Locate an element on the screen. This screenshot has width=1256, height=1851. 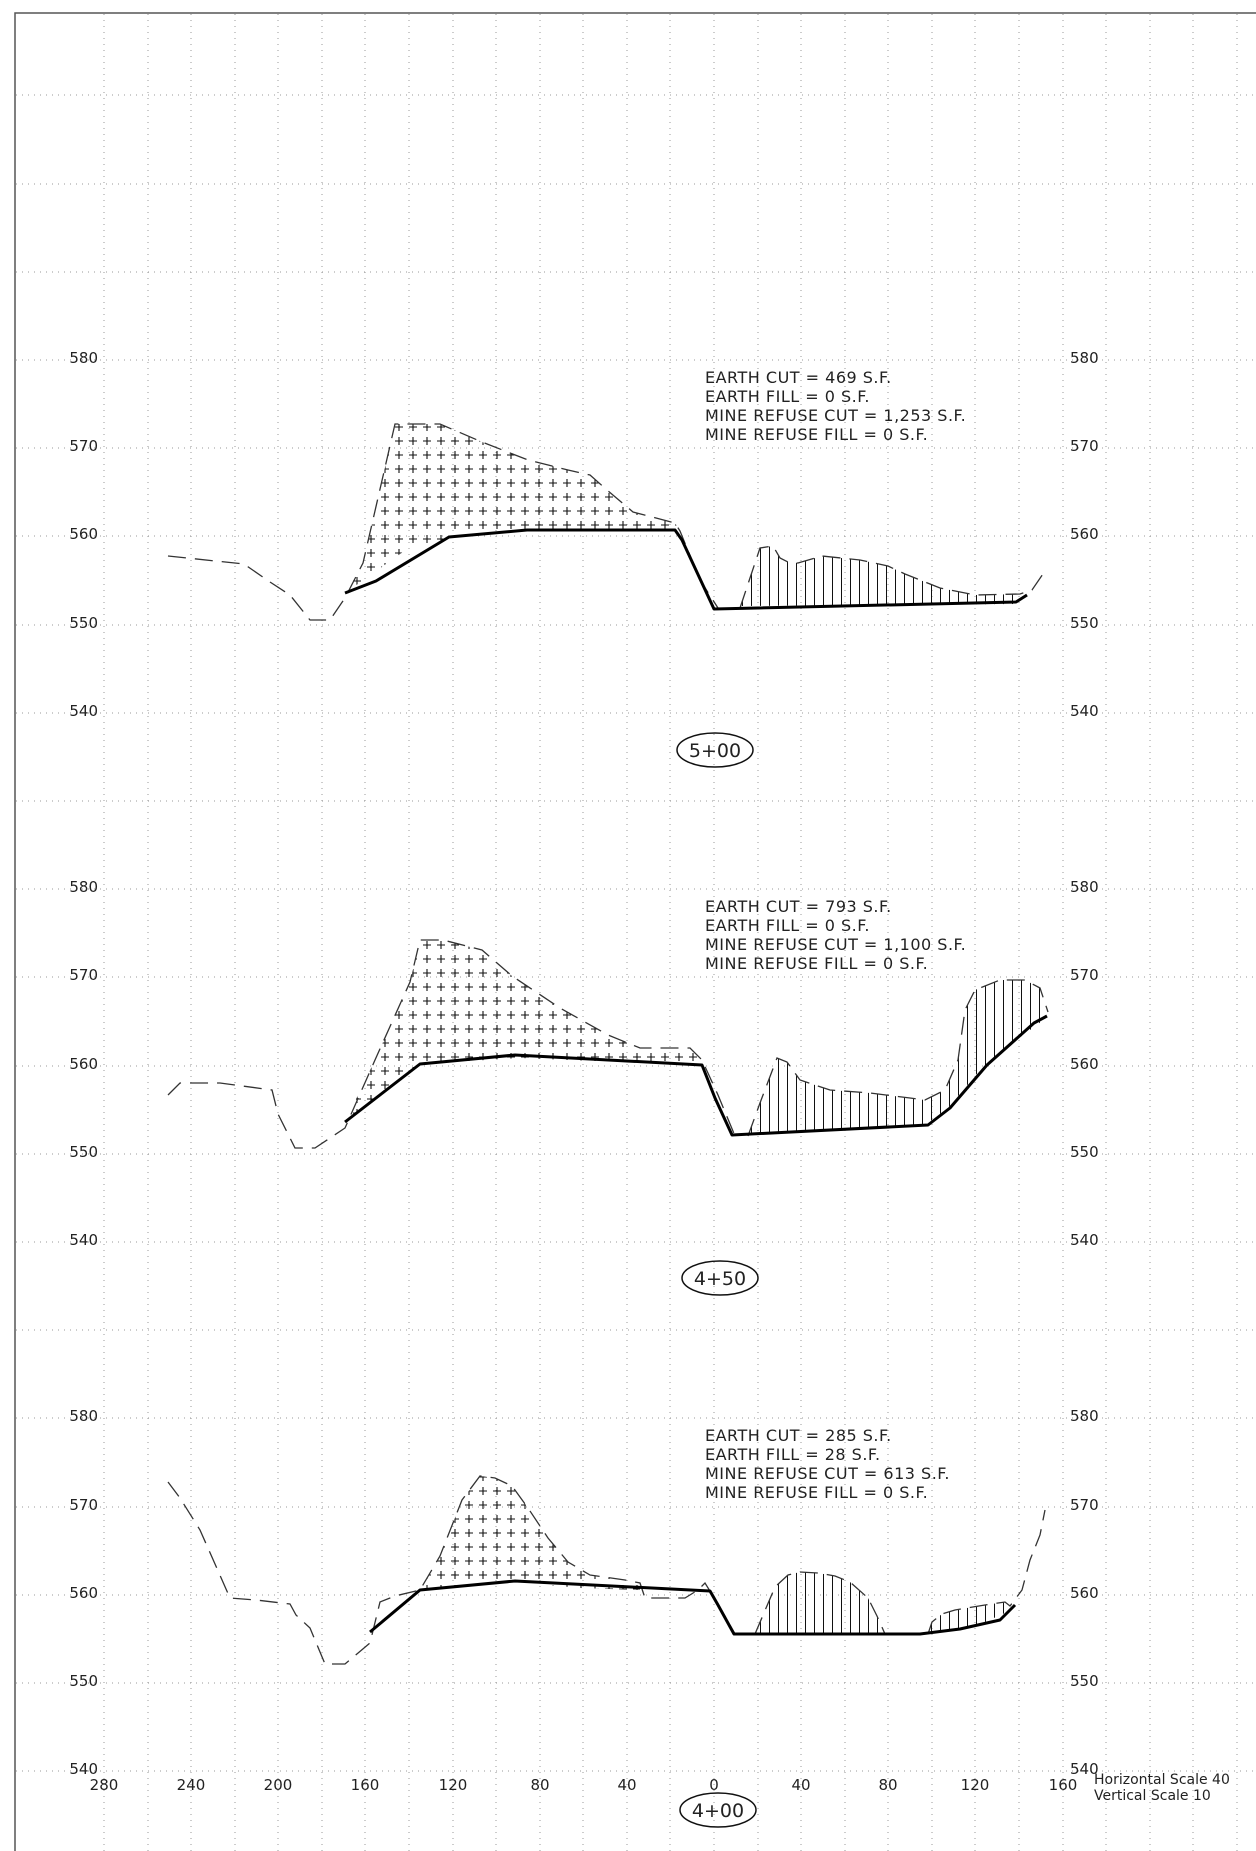
note-line: MINE REFUSE CUT = 1,100 S.F. is located at coordinates (835, 944).